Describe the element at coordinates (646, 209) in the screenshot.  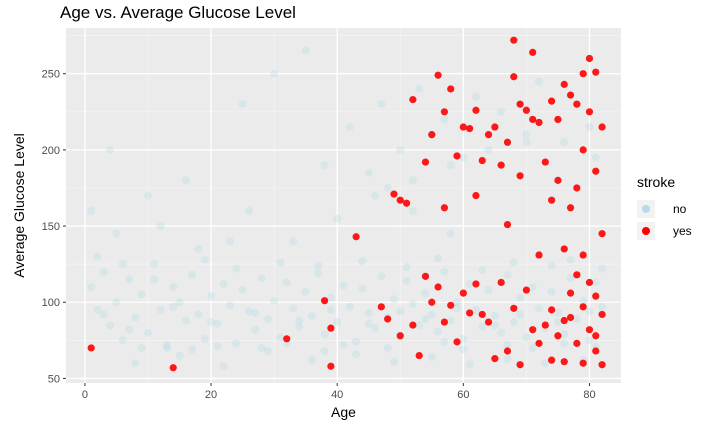
I see `legend-key-no` at that location.